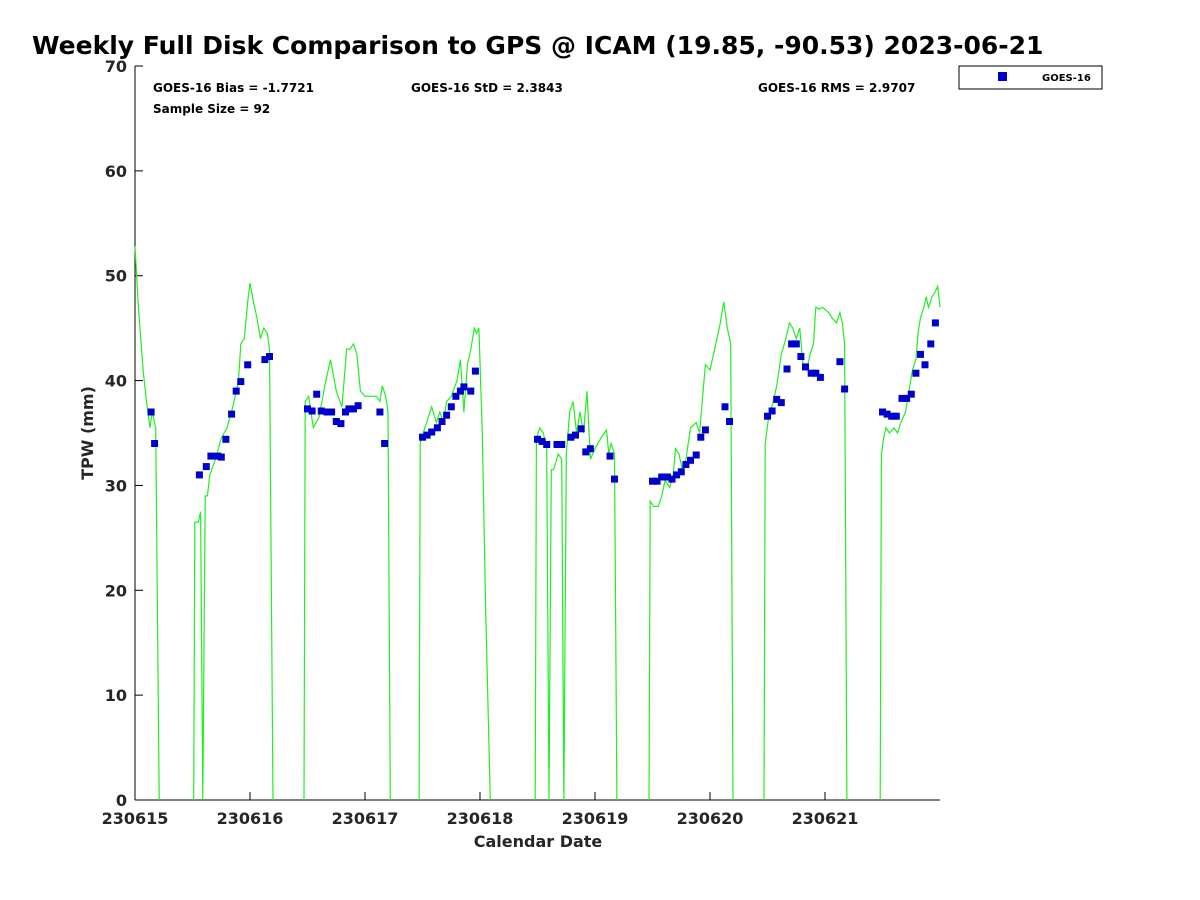  Describe the element at coordinates (87, 433) in the screenshot. I see `y-axis-label: TPW (mm)` at that location.